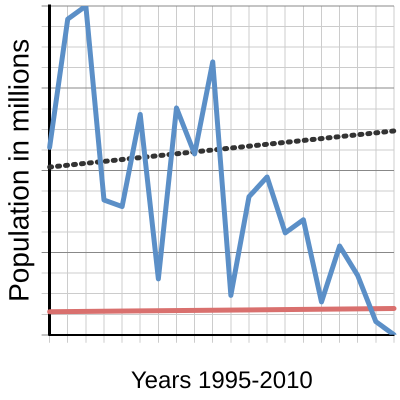 This screenshot has width=400, height=400. I want to click on x-axis-title: Years 1995-2010, so click(221, 380).